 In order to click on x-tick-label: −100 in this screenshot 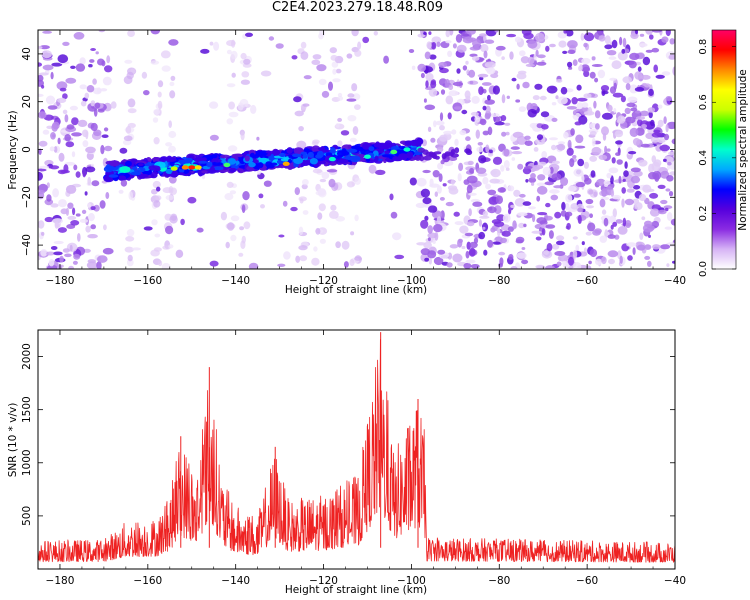, I will do `click(411, 281)`.